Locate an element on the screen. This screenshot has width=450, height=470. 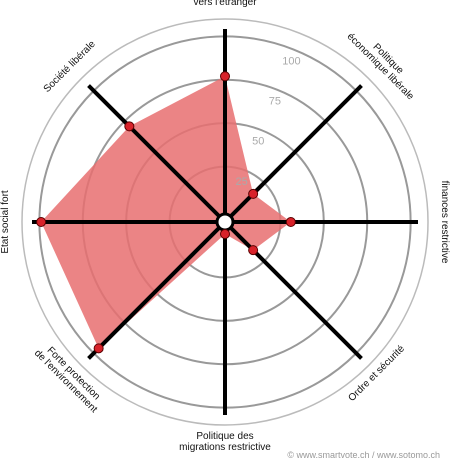
r-tick-label: 25 is located at coordinates (241, 182).